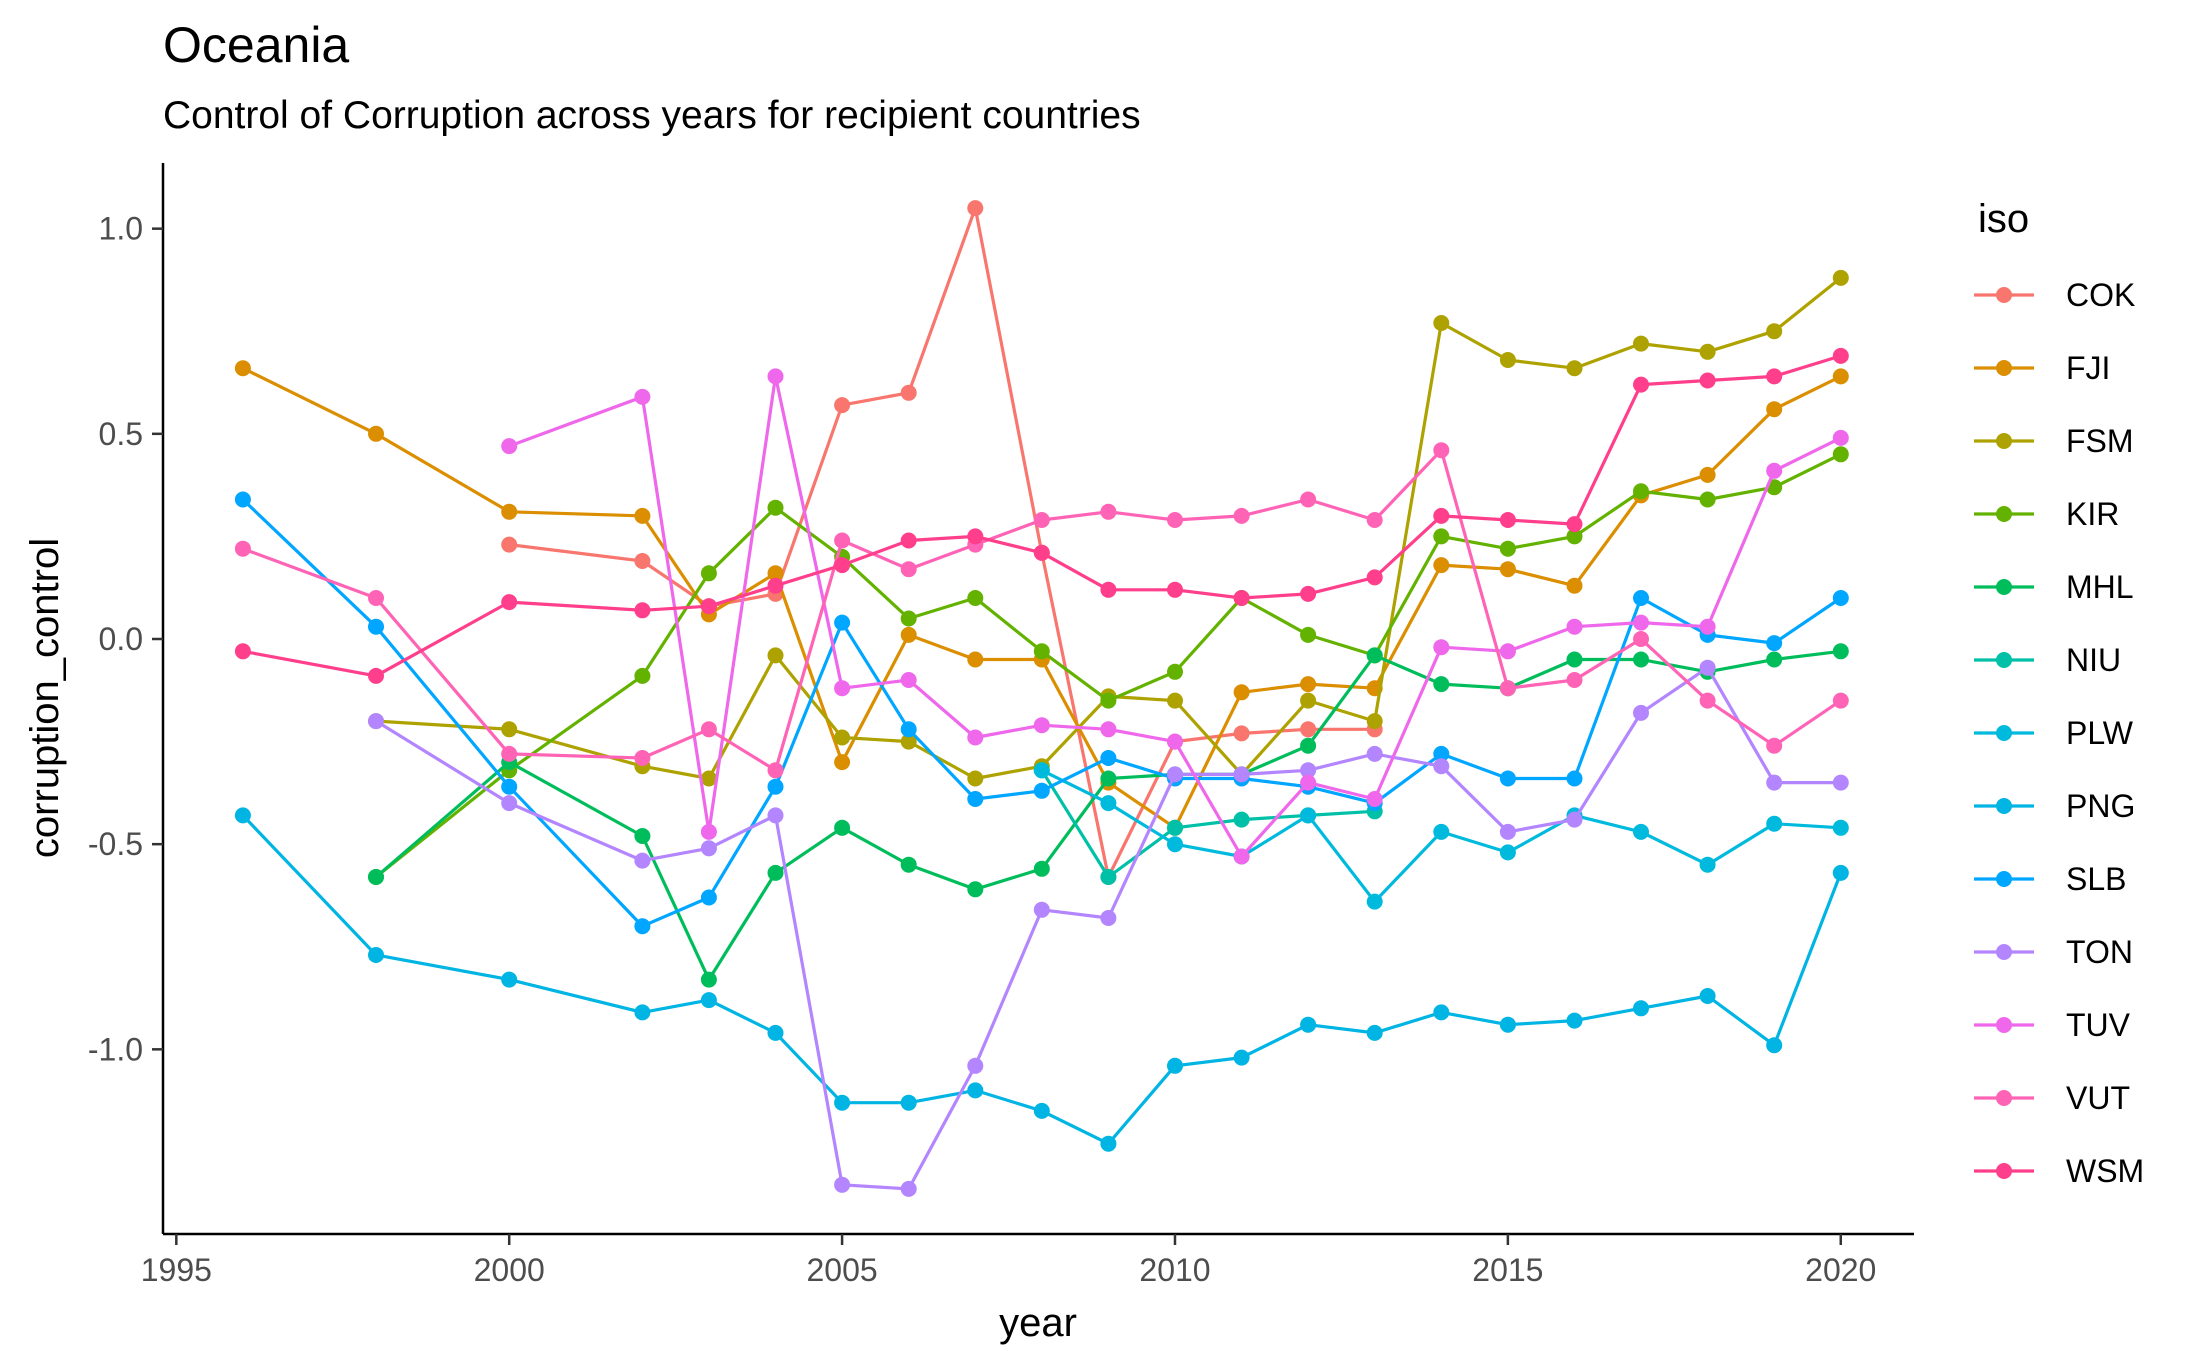  Describe the element at coordinates (2050, 879) in the screenshot. I see `legend-item-slb: SLB` at that location.